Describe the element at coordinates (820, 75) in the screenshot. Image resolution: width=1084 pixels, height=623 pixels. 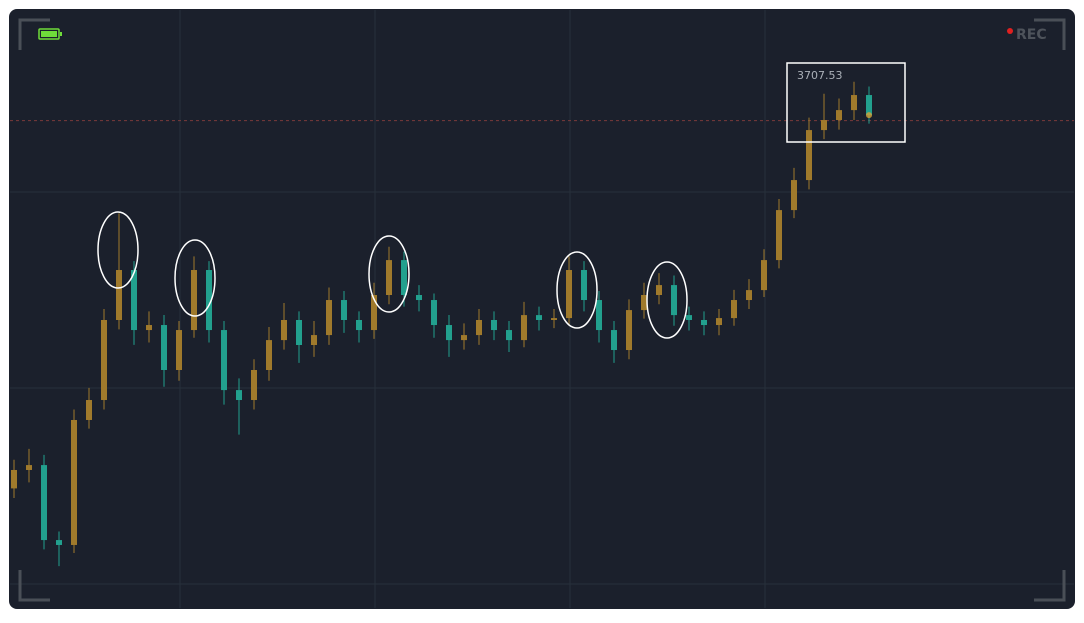
I see `price-label: 3707.53` at that location.